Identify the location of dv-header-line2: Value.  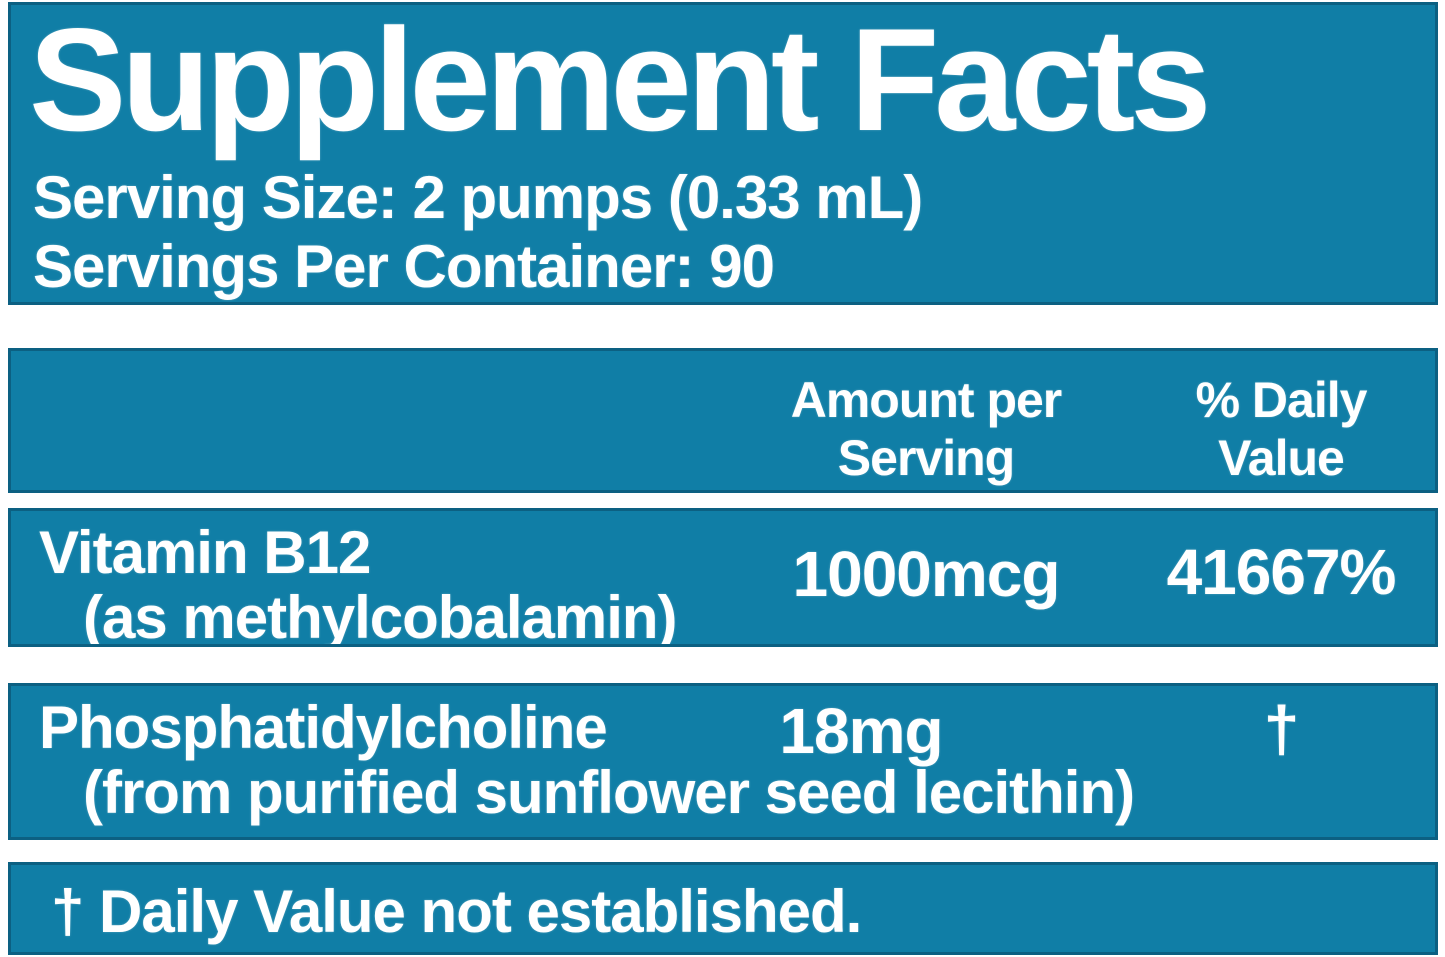
(1281, 458).